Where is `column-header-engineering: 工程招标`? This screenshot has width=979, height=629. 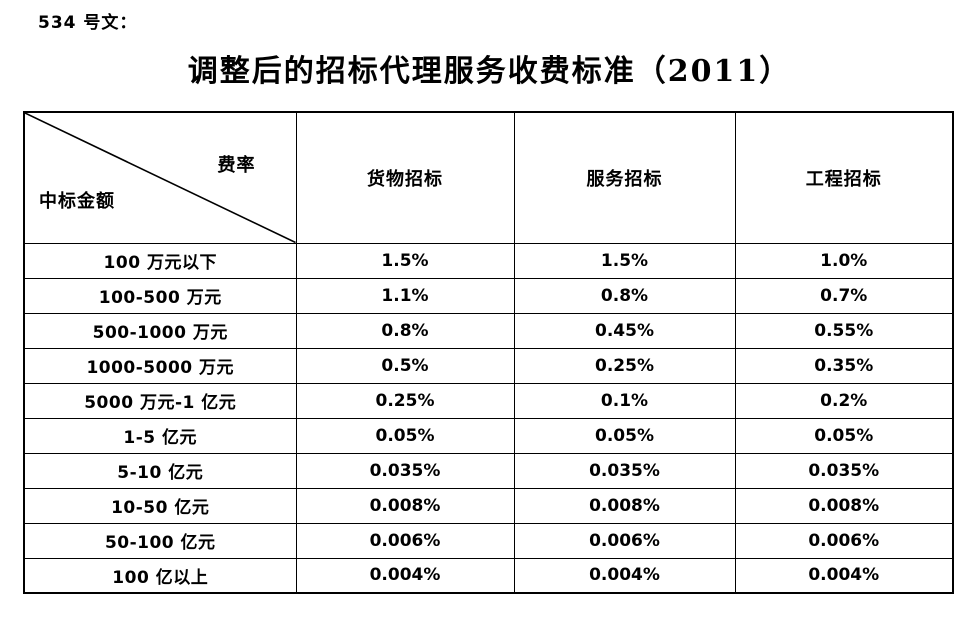 column-header-engineering: 工程招标 is located at coordinates (844, 177).